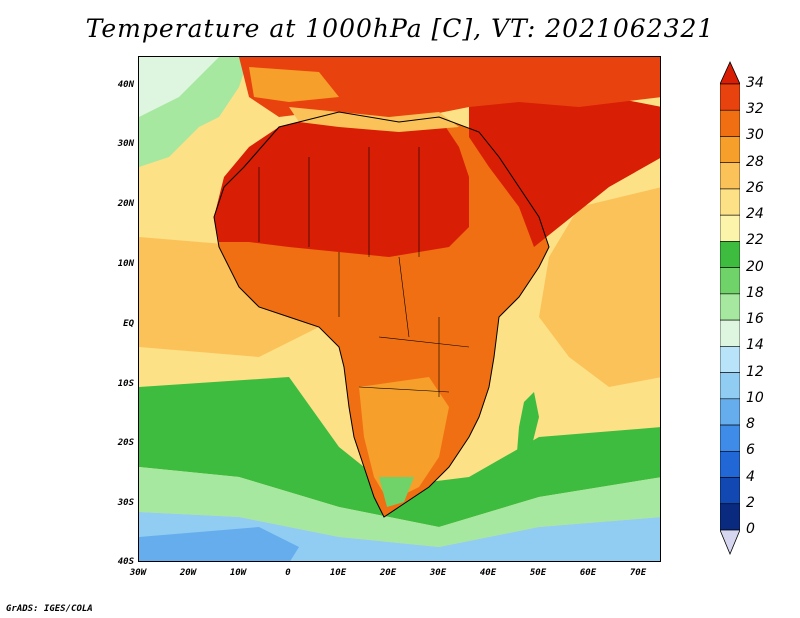 Image resolution: width=800 pixels, height=618 pixels. Describe the element at coordinates (755, 292) in the screenshot. I see `color-legend-label: 18` at that location.